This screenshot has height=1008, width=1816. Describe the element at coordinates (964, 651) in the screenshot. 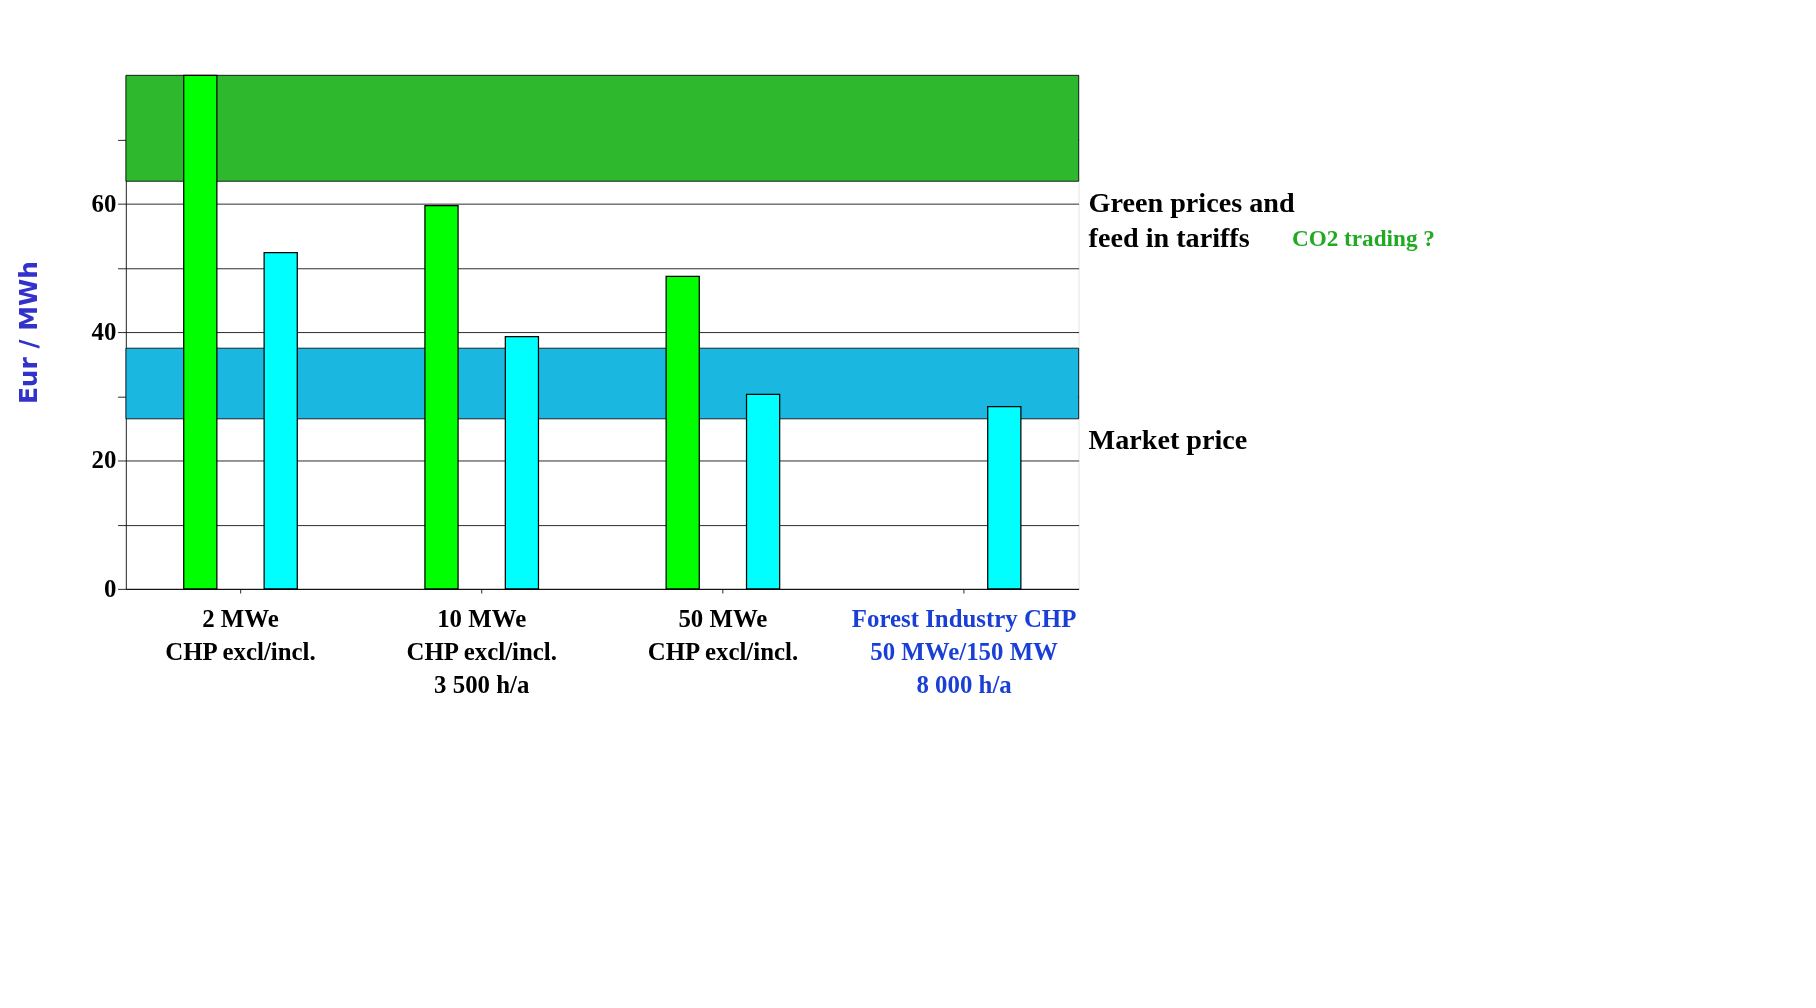

I see `x-tick-label: Forest Industry CHP 50 MWe/150 MW 8 000 h/a` at that location.